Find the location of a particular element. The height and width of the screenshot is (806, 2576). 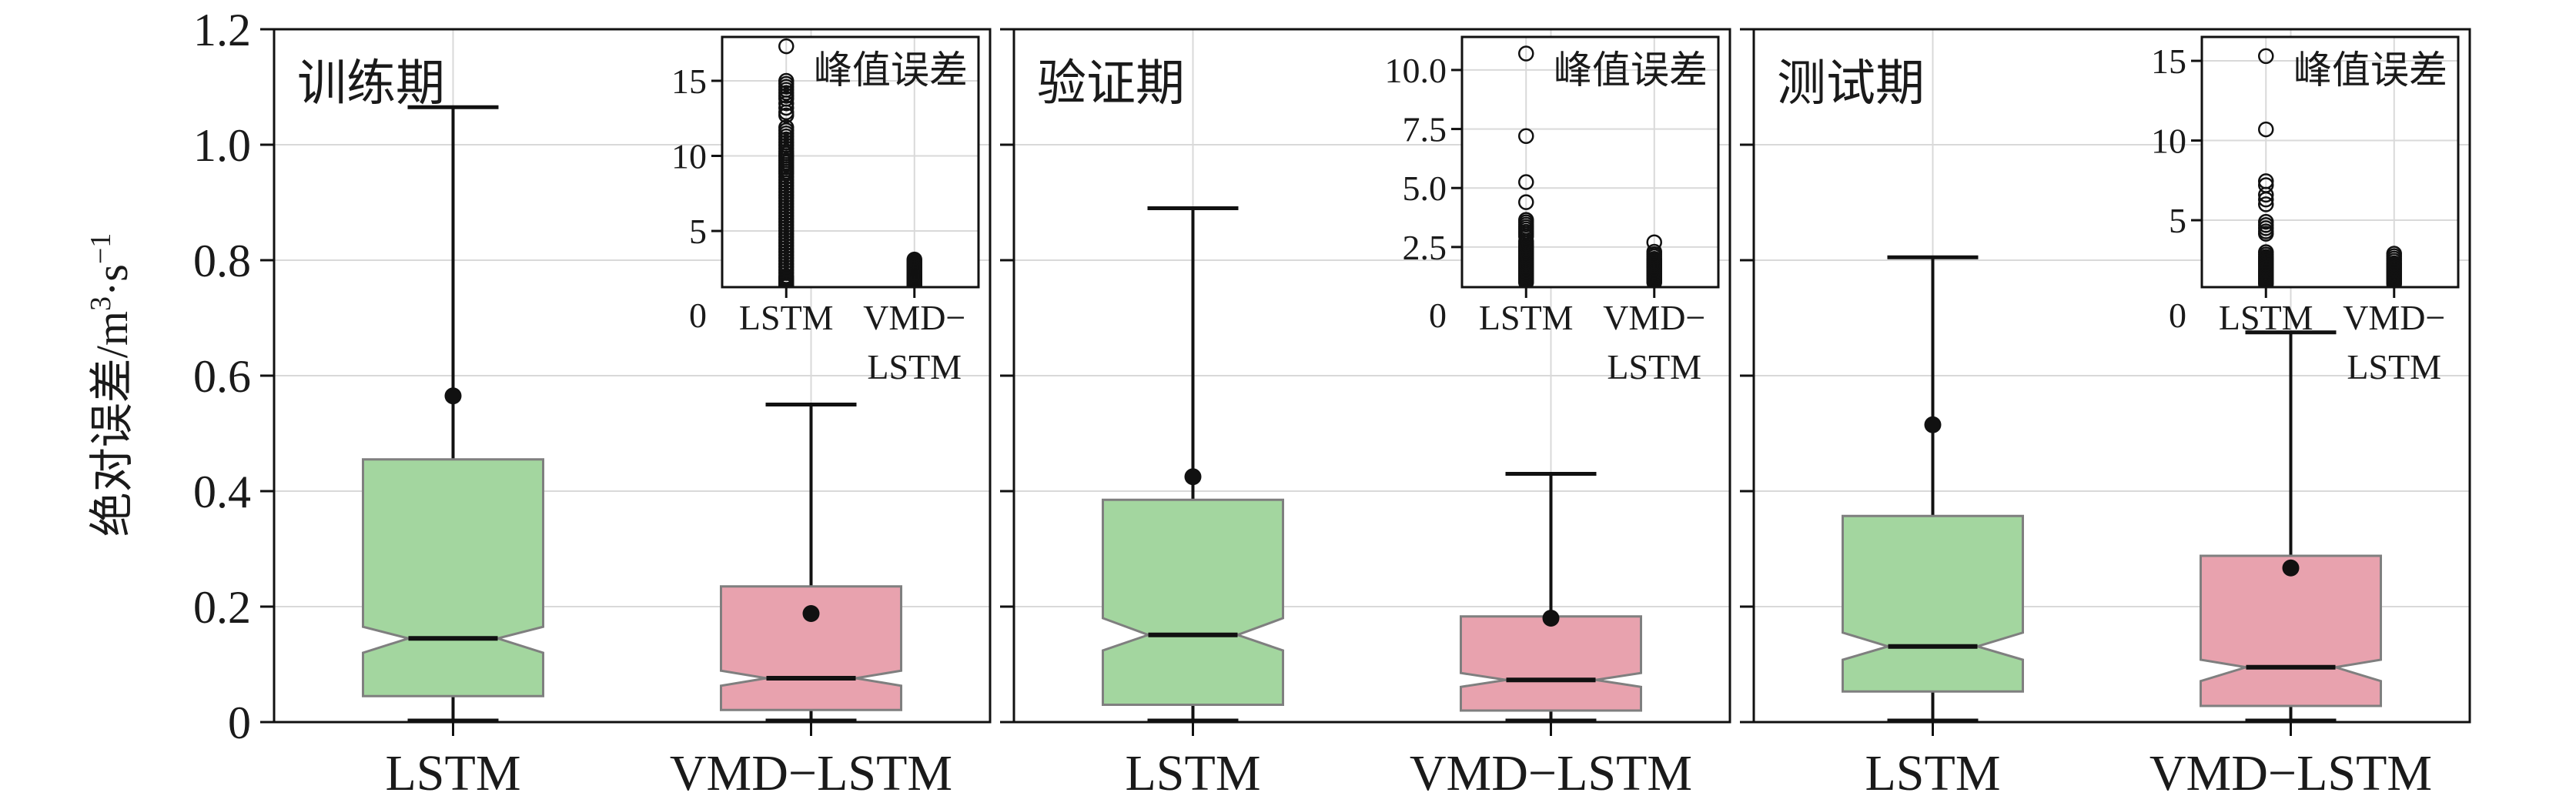

y-tick-label: 1.0 is located at coordinates (222, 145).